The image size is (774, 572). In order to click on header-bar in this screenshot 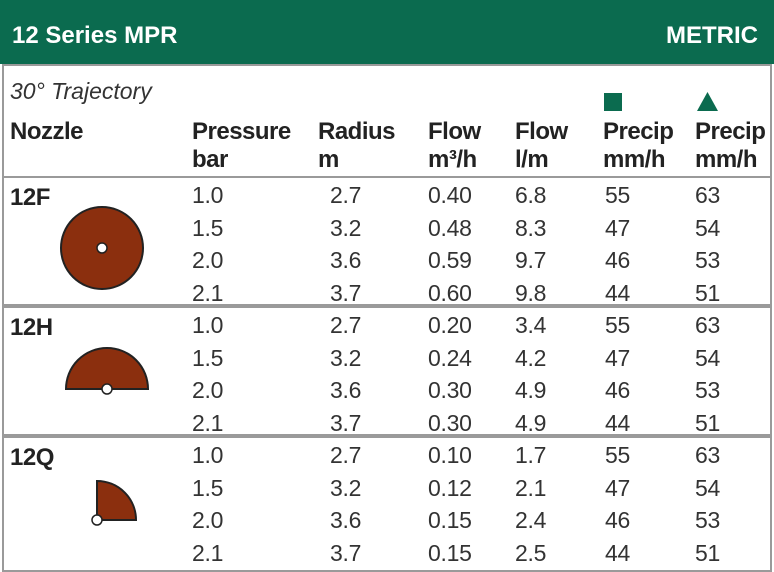, I will do `click(387, 32)`.